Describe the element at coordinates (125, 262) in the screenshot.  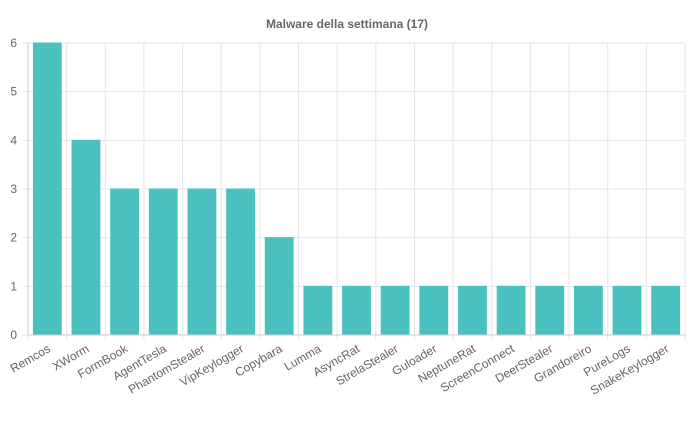
I see `bar-formbook` at that location.